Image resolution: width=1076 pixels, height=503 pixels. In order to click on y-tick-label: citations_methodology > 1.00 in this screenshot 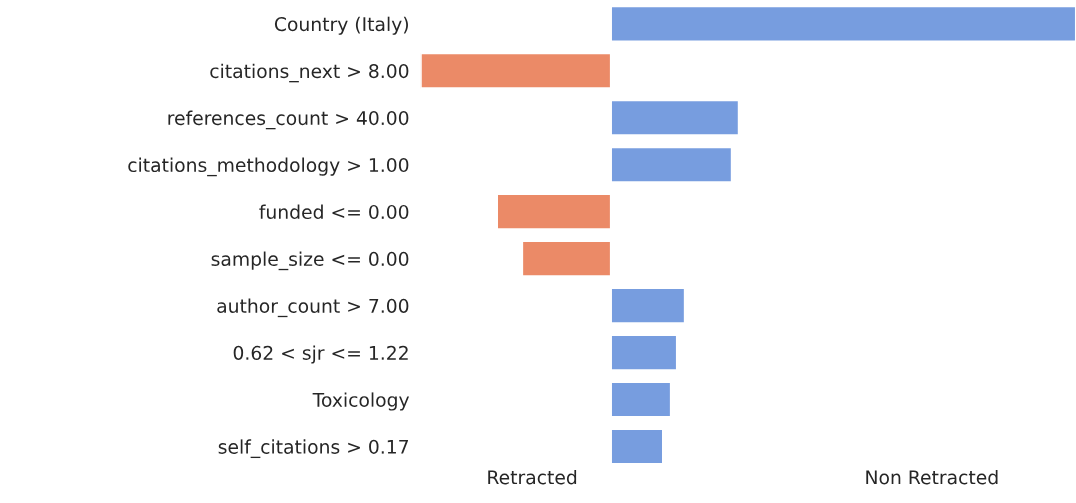, I will do `click(268, 167)`.